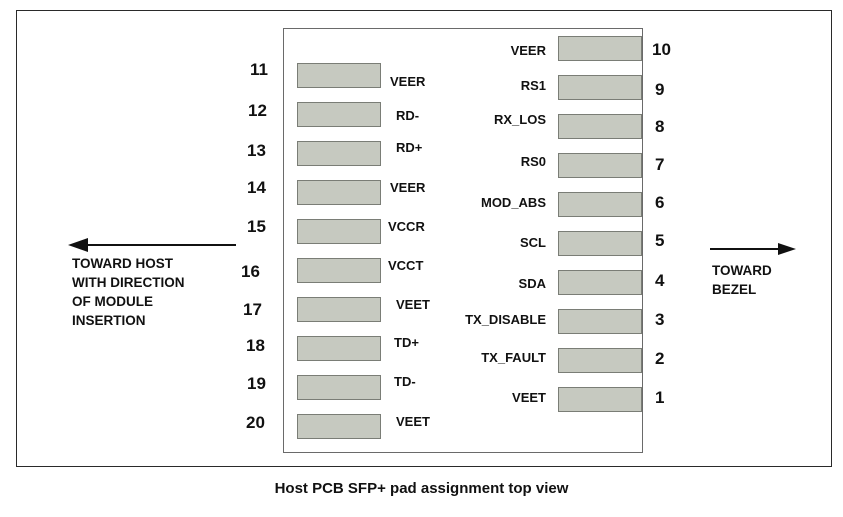 The width and height of the screenshot is (843, 517). I want to click on signal-label-7: RS0, so click(533, 161).